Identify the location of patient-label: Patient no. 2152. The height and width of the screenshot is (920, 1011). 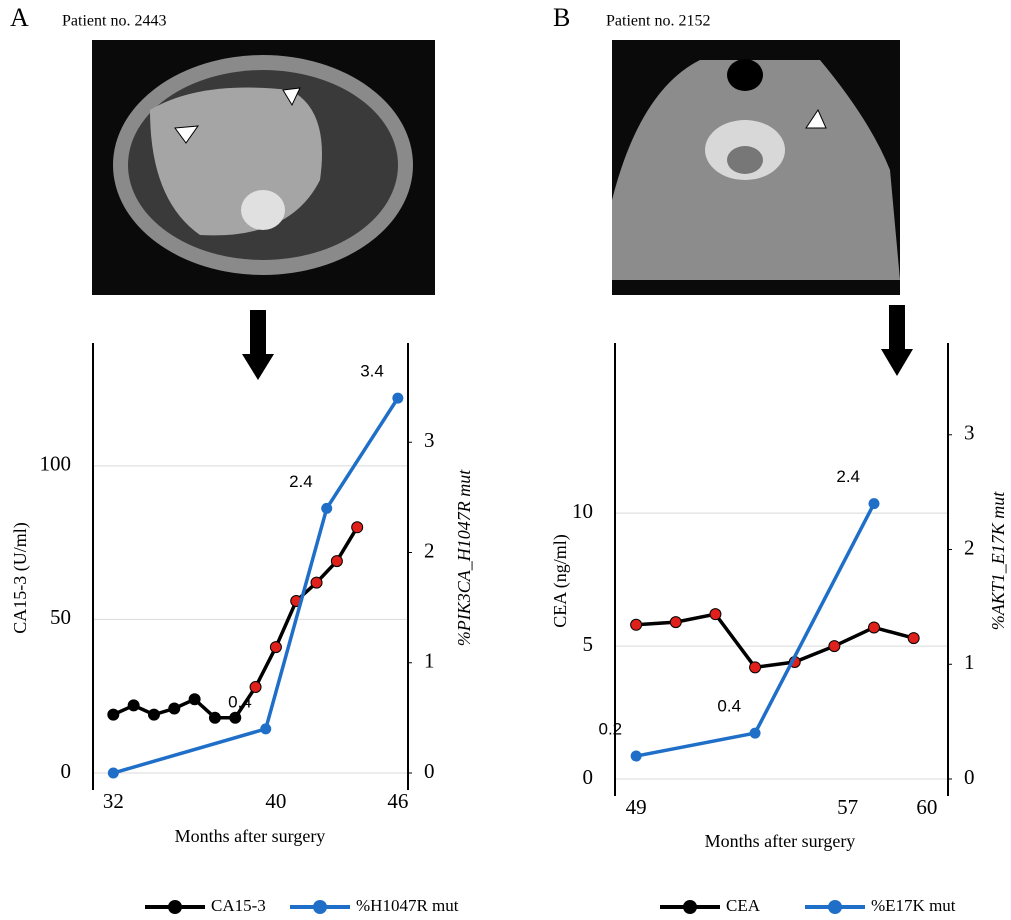
(658, 21).